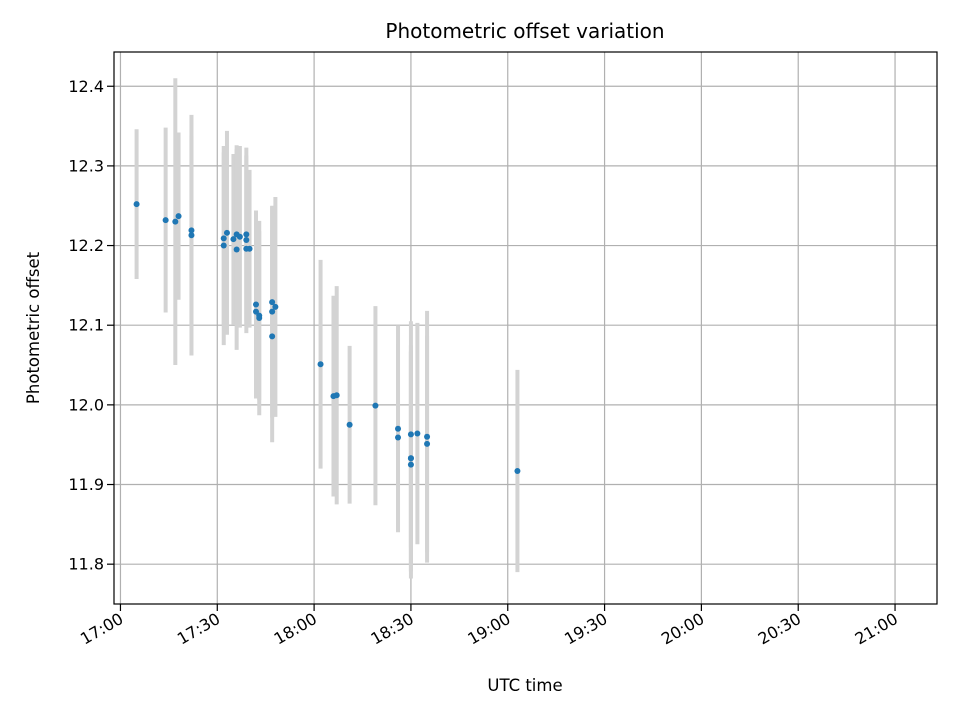  Describe the element at coordinates (524, 685) in the screenshot. I see `x-axis-label: UTC time` at that location.